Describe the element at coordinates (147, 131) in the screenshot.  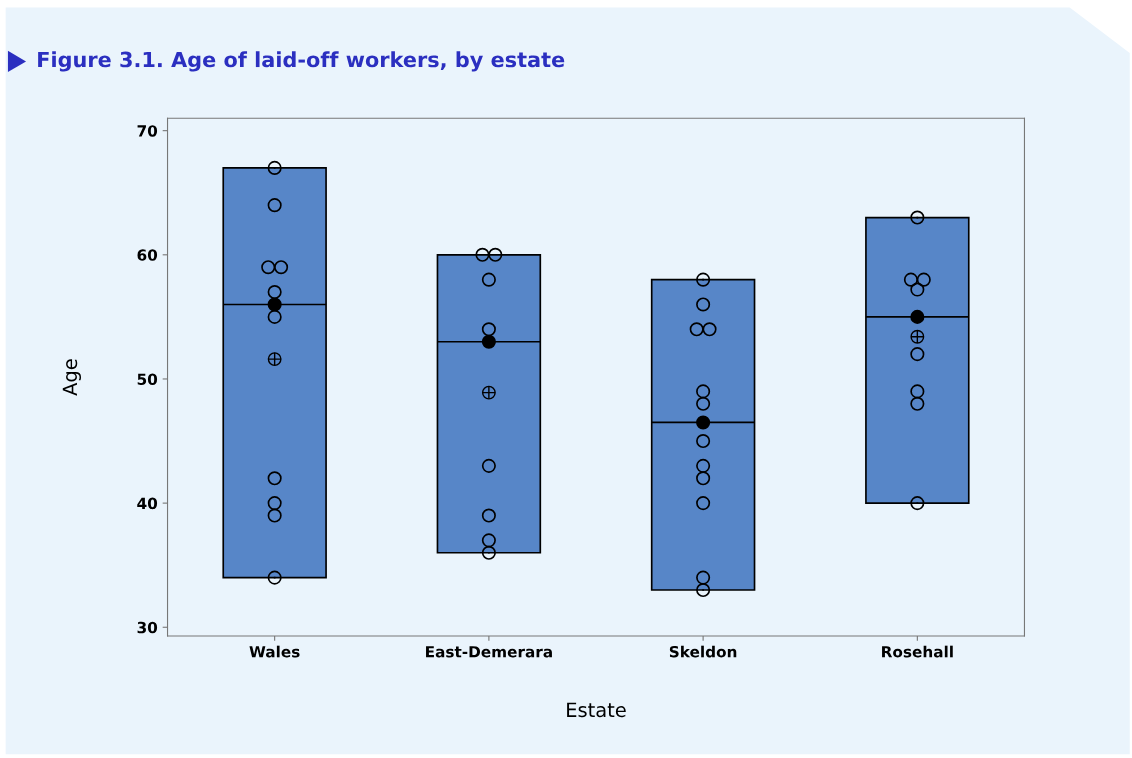
I see `y-tick-label: 70` at that location.